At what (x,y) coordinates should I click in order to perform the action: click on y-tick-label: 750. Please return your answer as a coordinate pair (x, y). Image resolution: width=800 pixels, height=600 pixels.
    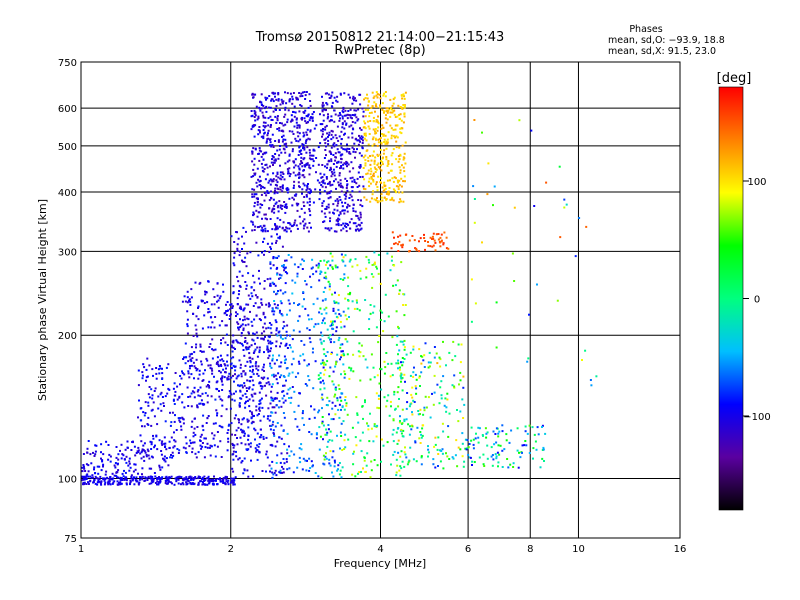
    Looking at the image, I should click on (67, 63).